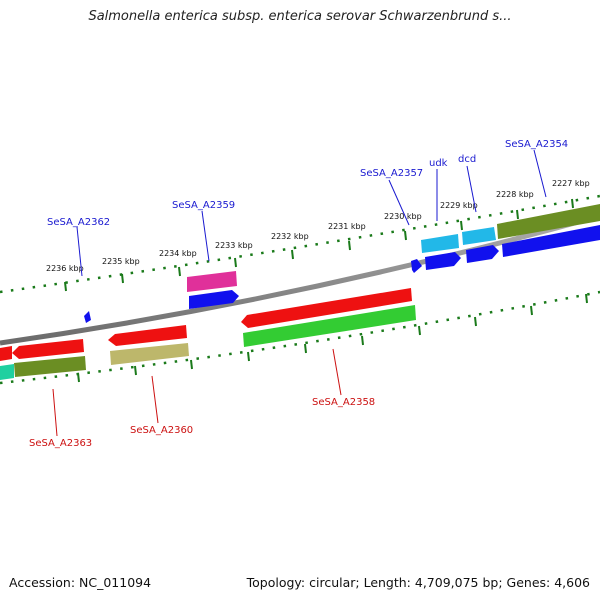 Image resolution: width=600 pixels, height=600 pixels. What do you see at coordinates (443, 261) in the screenshot?
I see `gene-udk-blue` at bounding box center [443, 261].